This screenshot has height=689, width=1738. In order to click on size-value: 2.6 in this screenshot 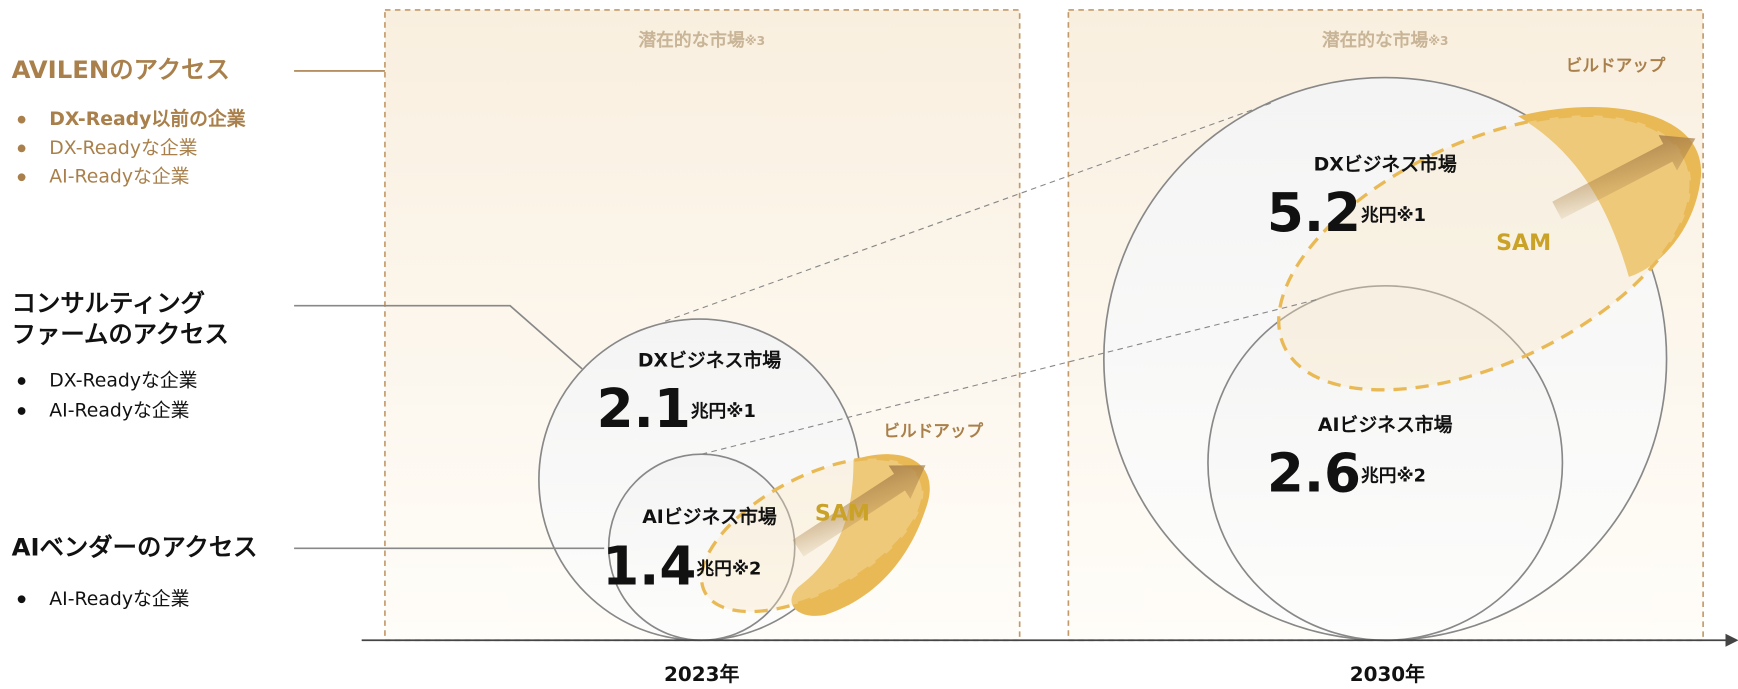, I will do `click(1314, 473)`.